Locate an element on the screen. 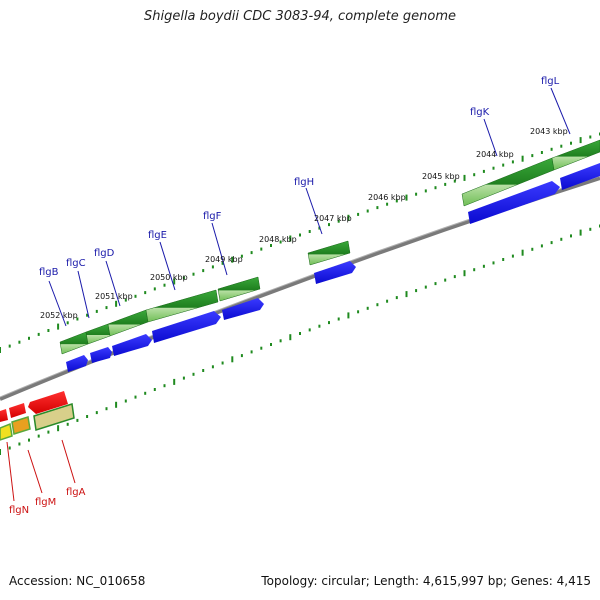  cds-flgC is located at coordinates (98, 334).